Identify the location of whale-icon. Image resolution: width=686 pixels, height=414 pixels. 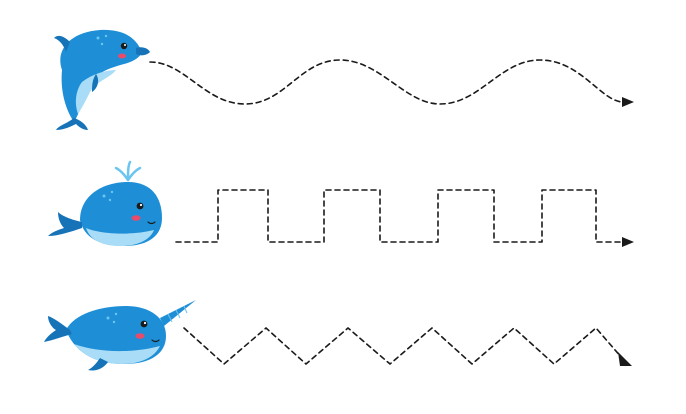
(105, 203).